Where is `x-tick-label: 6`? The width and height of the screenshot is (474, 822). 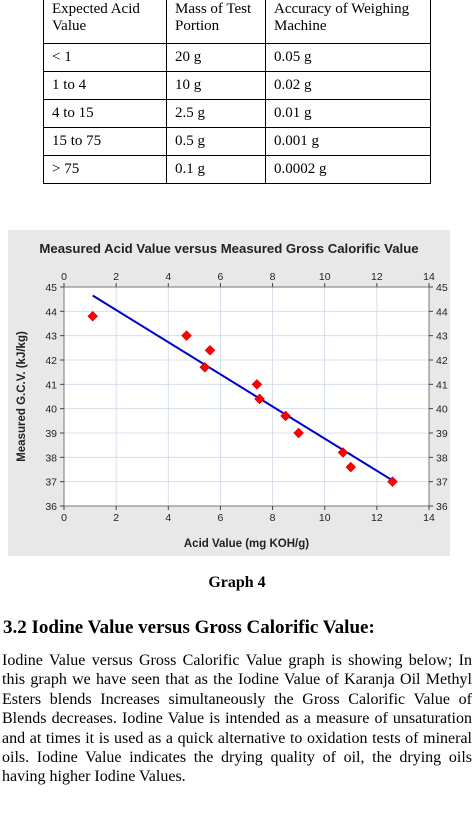 x-tick-label: 6 is located at coordinates (221, 518).